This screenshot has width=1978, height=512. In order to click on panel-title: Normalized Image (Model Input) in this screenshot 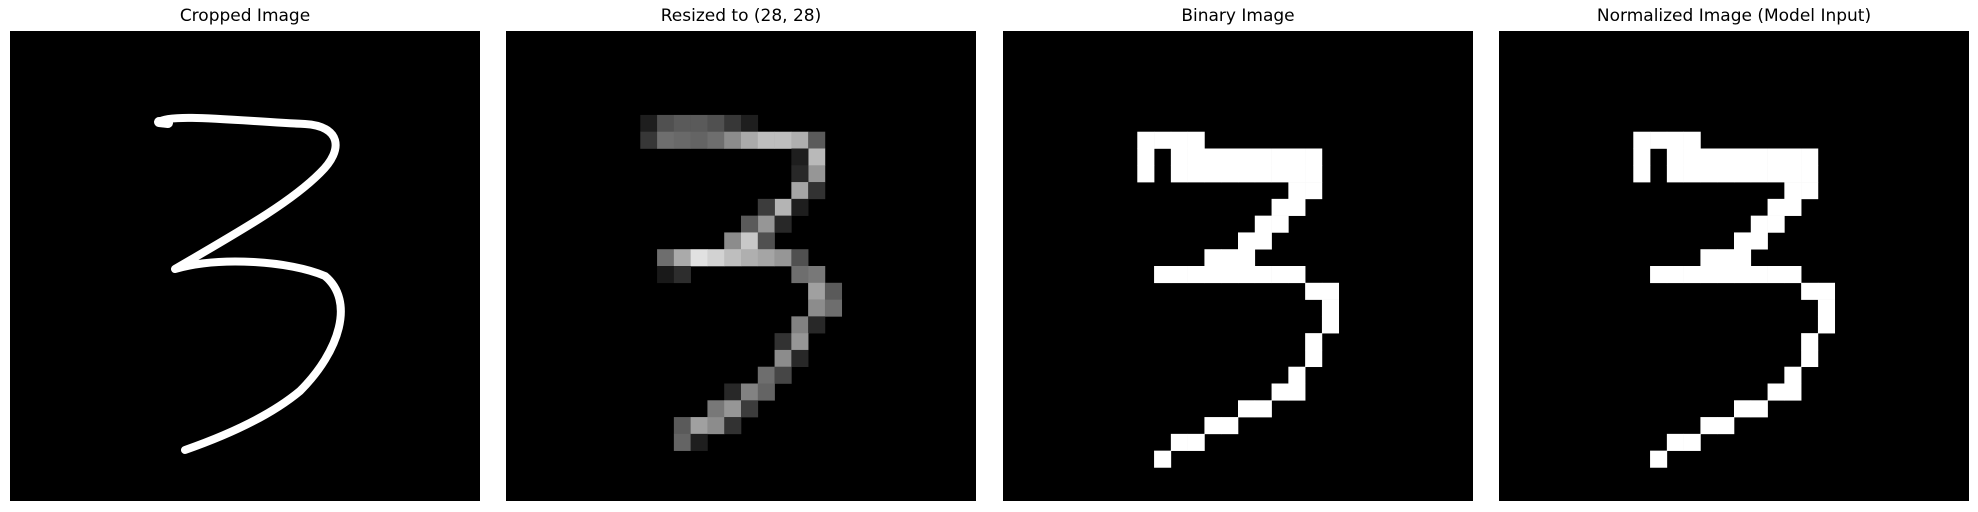, I will do `click(1734, 16)`.